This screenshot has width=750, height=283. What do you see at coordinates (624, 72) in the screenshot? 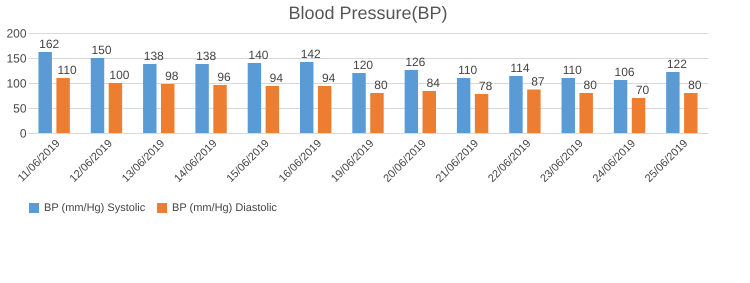
I see `data-label: 106` at bounding box center [624, 72].